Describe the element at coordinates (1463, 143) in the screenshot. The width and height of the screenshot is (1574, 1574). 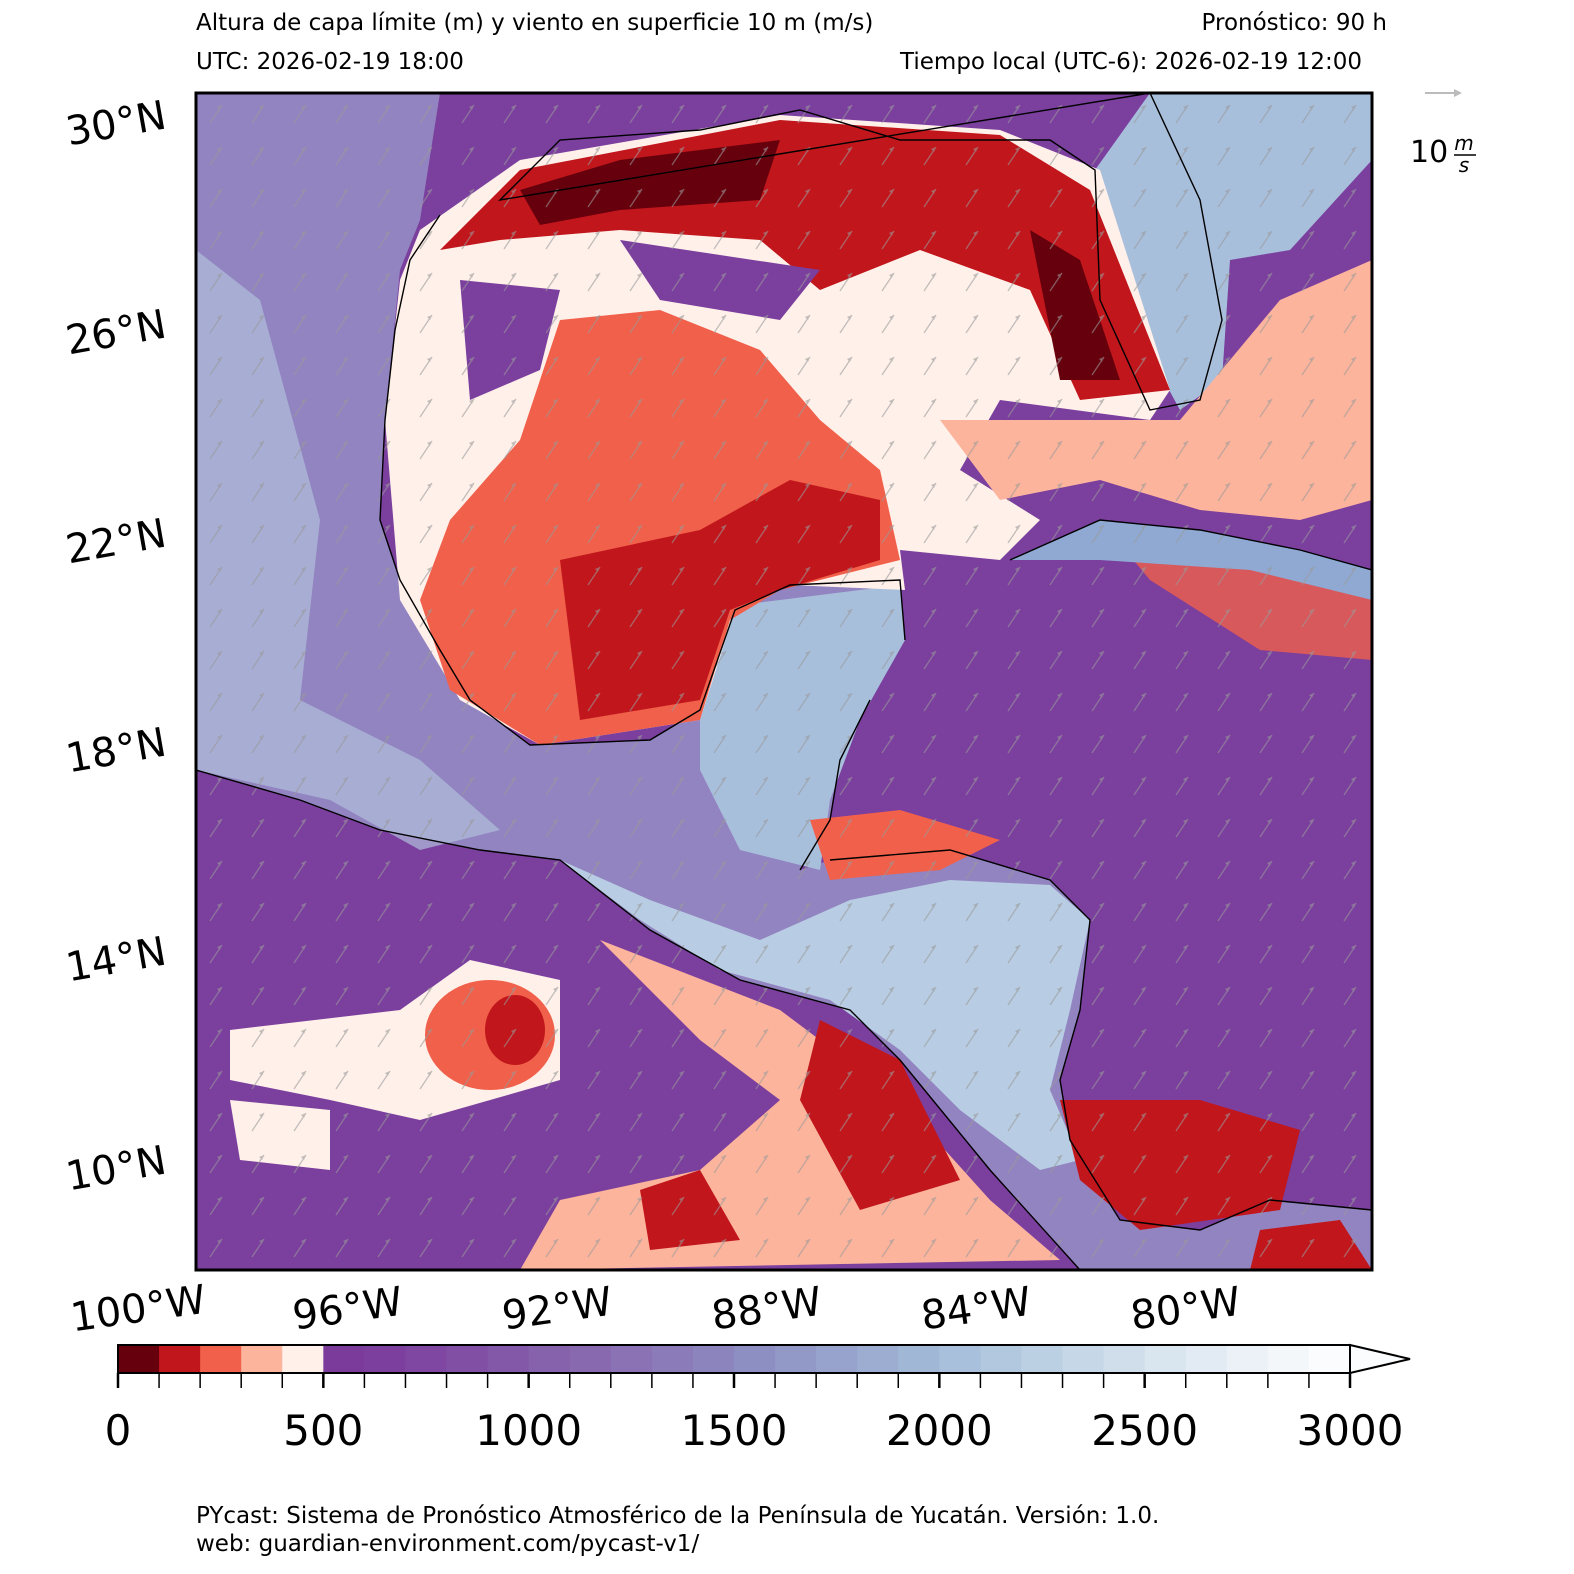
I see `wind-key-unit-num: m` at that location.